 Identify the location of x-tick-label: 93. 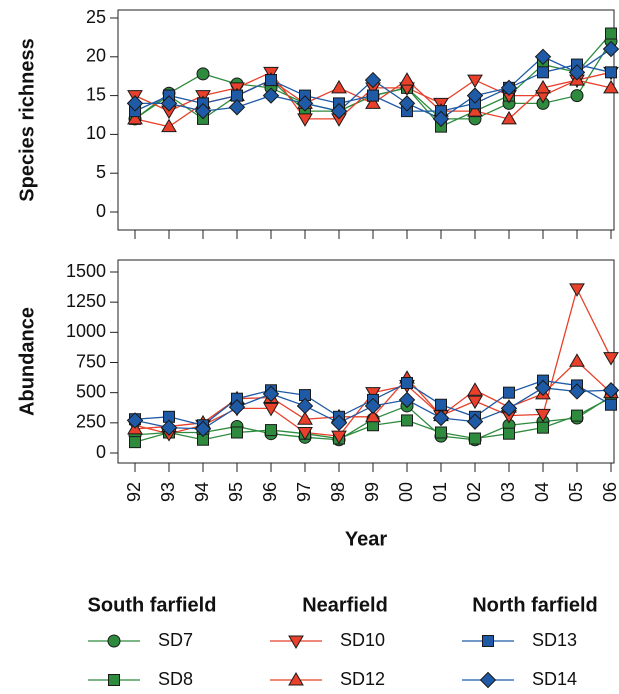
(168, 492).